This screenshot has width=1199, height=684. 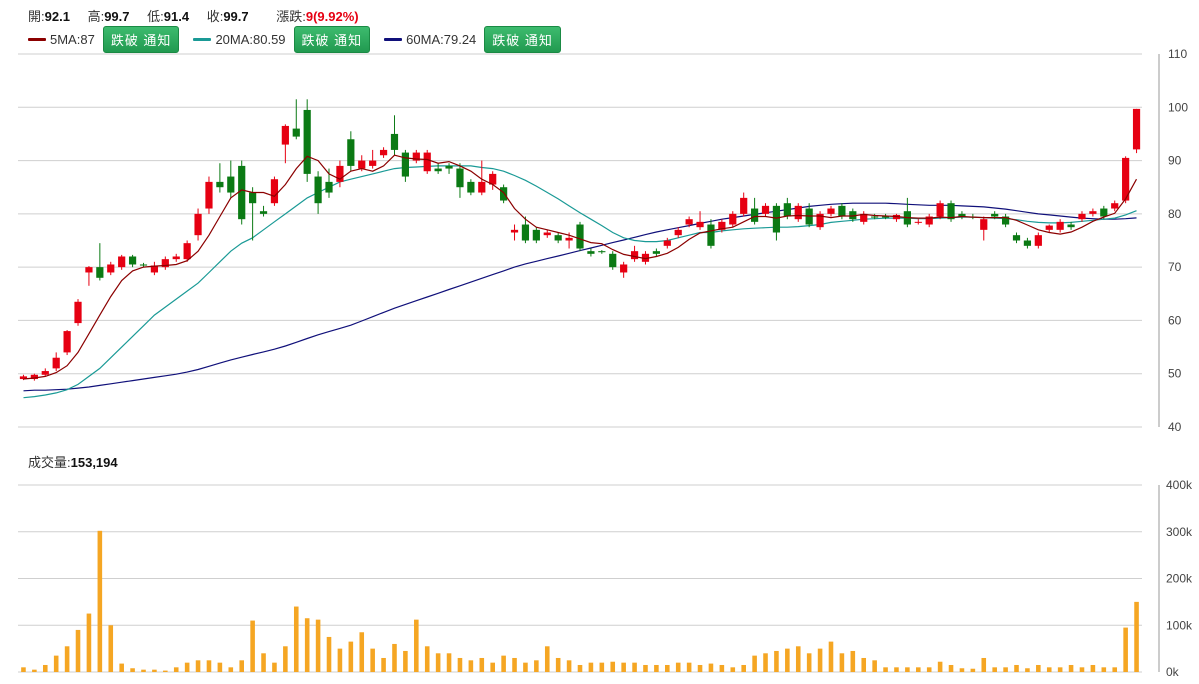 I want to click on ma60-legend: 60MA:79.24, so click(x=430, y=39).